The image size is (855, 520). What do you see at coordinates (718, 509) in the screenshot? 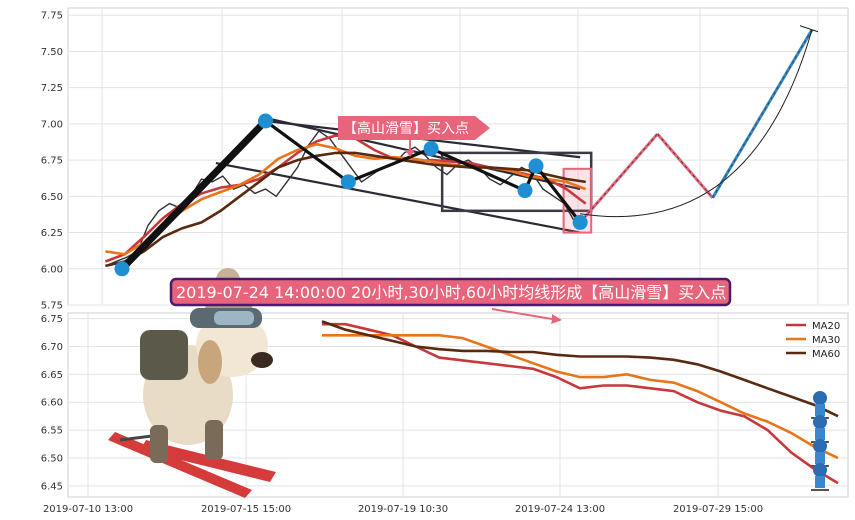
I see `x-tick: 2019-07-29 15:00` at bounding box center [718, 509].